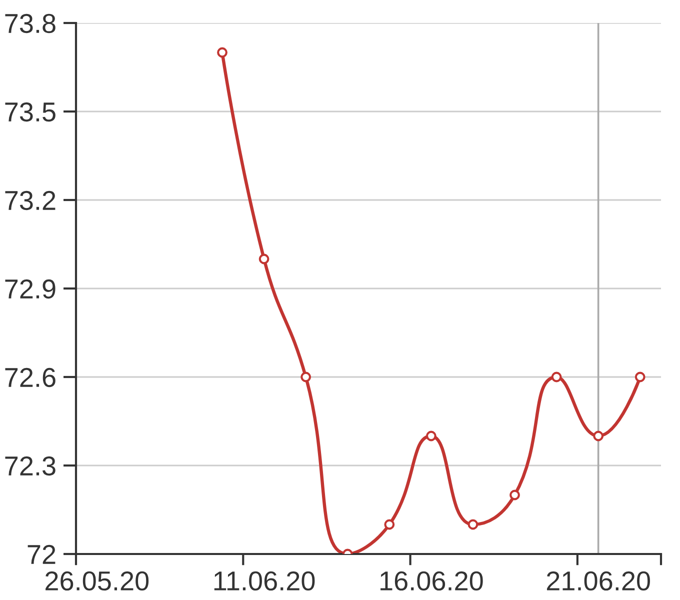  I want to click on x-tick-label: 26.05.20, so click(97, 581).